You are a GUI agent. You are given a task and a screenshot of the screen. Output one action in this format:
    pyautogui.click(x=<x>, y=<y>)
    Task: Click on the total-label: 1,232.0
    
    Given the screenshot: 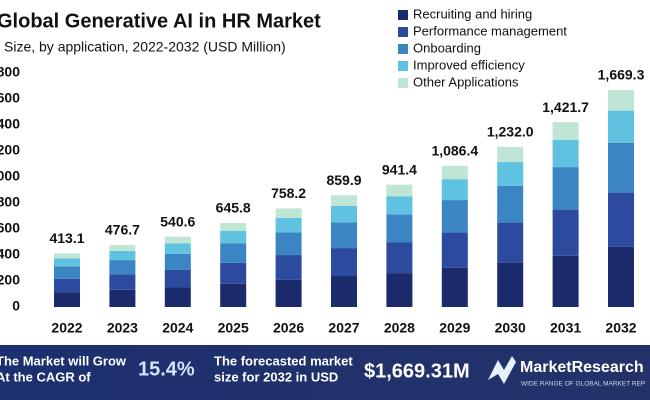 What is the action you would take?
    pyautogui.click(x=510, y=132)
    